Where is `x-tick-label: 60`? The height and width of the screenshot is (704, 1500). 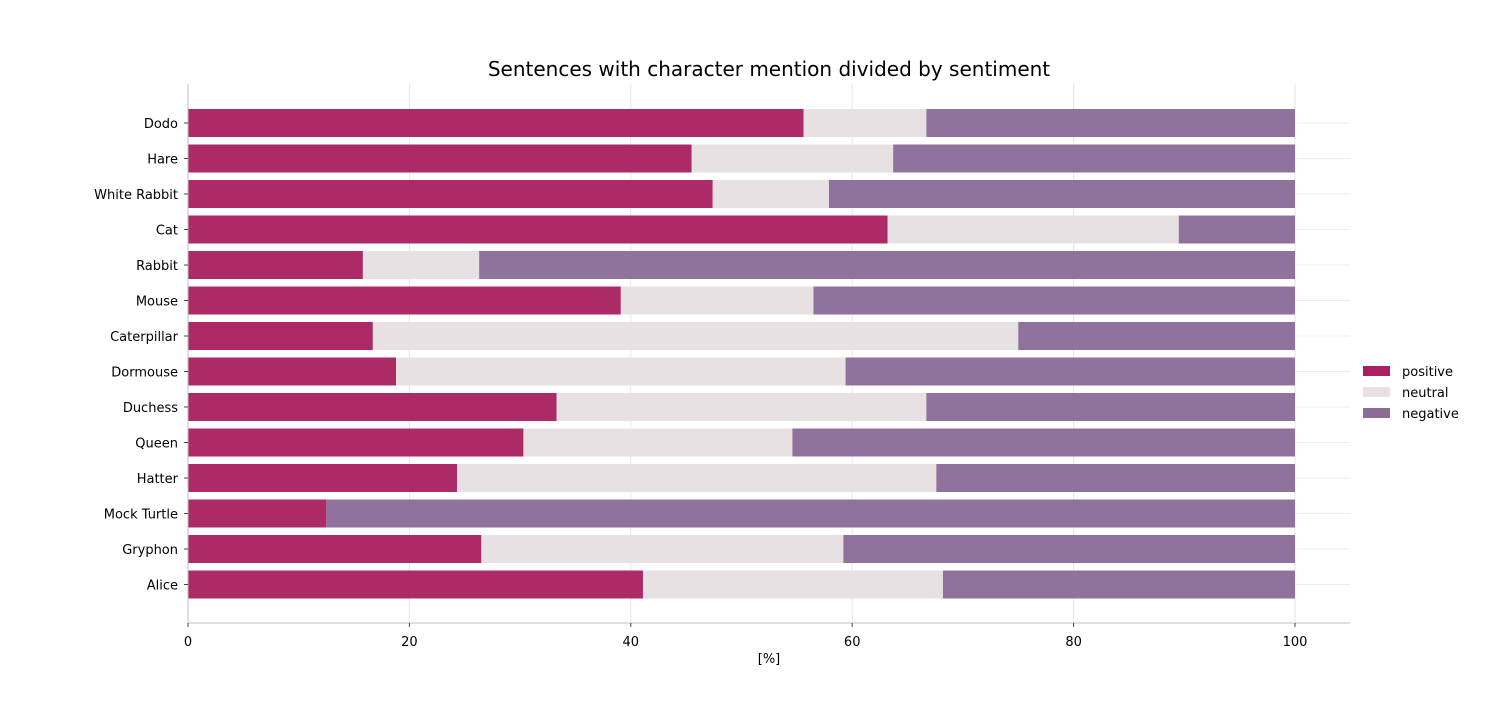 x-tick-label: 60 is located at coordinates (852, 642).